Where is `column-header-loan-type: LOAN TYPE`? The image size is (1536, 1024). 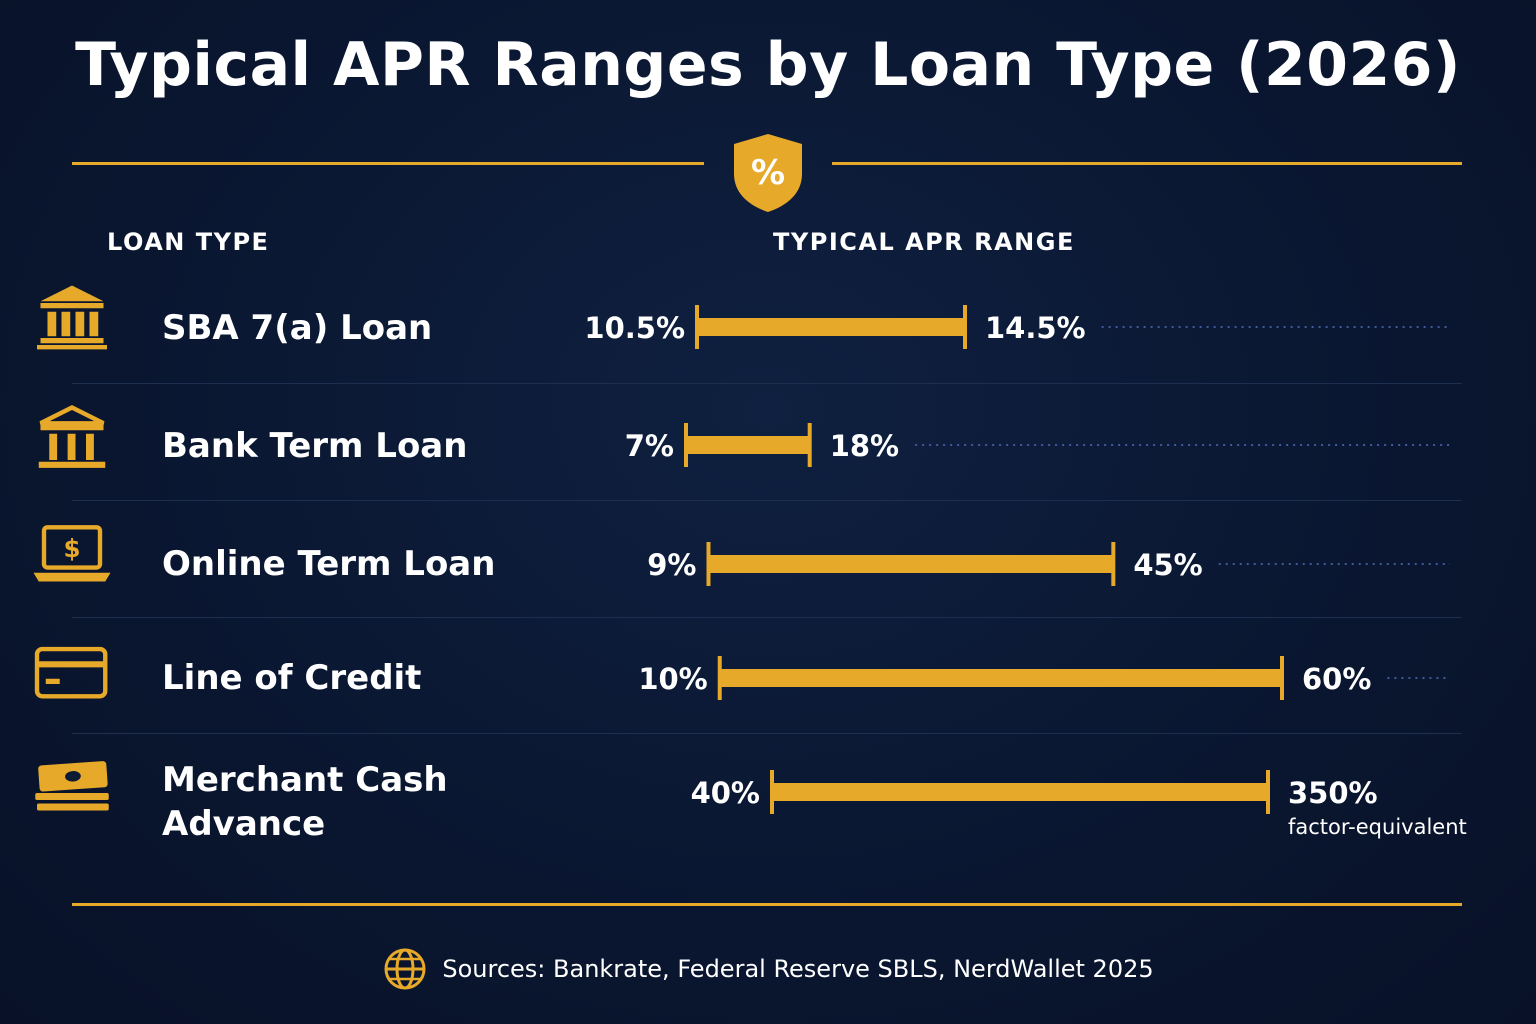 column-header-loan-type: LOAN TYPE is located at coordinates (188, 242).